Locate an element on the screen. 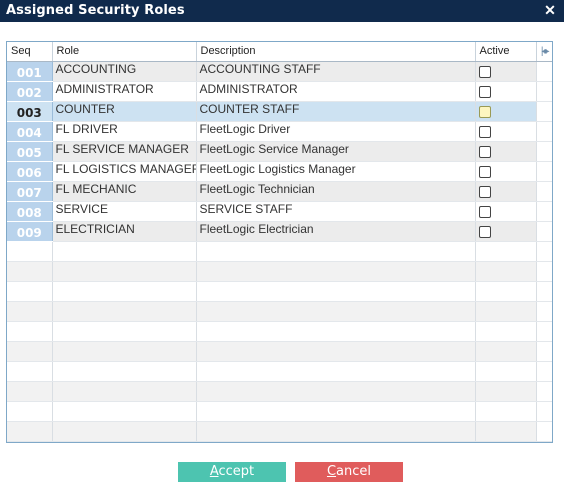 The image size is (564, 500). role-cell: FL MECHANIC is located at coordinates (124, 191).